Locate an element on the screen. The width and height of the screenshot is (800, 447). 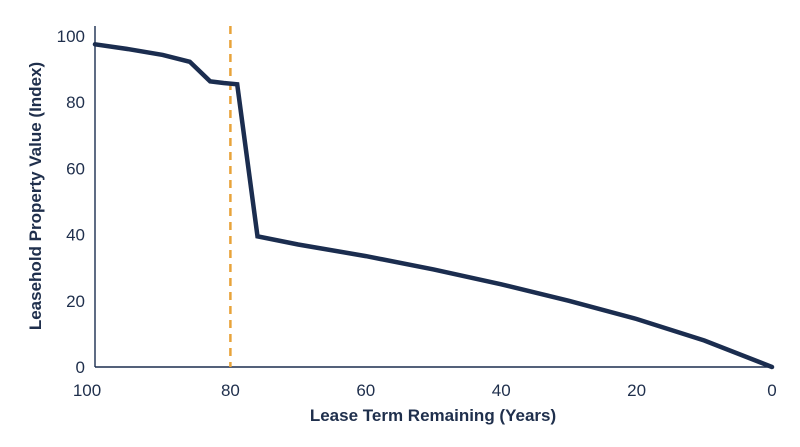
x-tick-labels: 100 80 60 40 20 0 is located at coordinates (425, 390).